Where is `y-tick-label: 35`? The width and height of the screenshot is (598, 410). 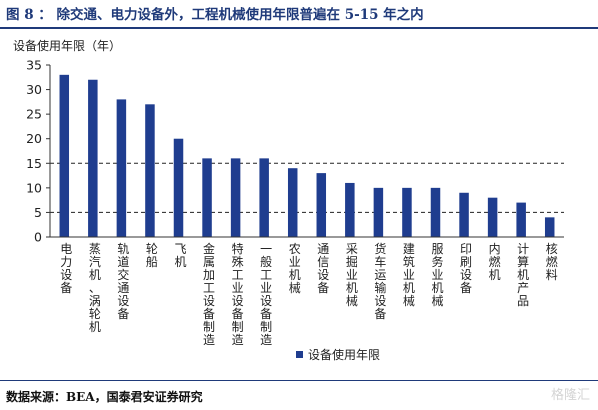 y-tick-label: 35 is located at coordinates (34, 65).